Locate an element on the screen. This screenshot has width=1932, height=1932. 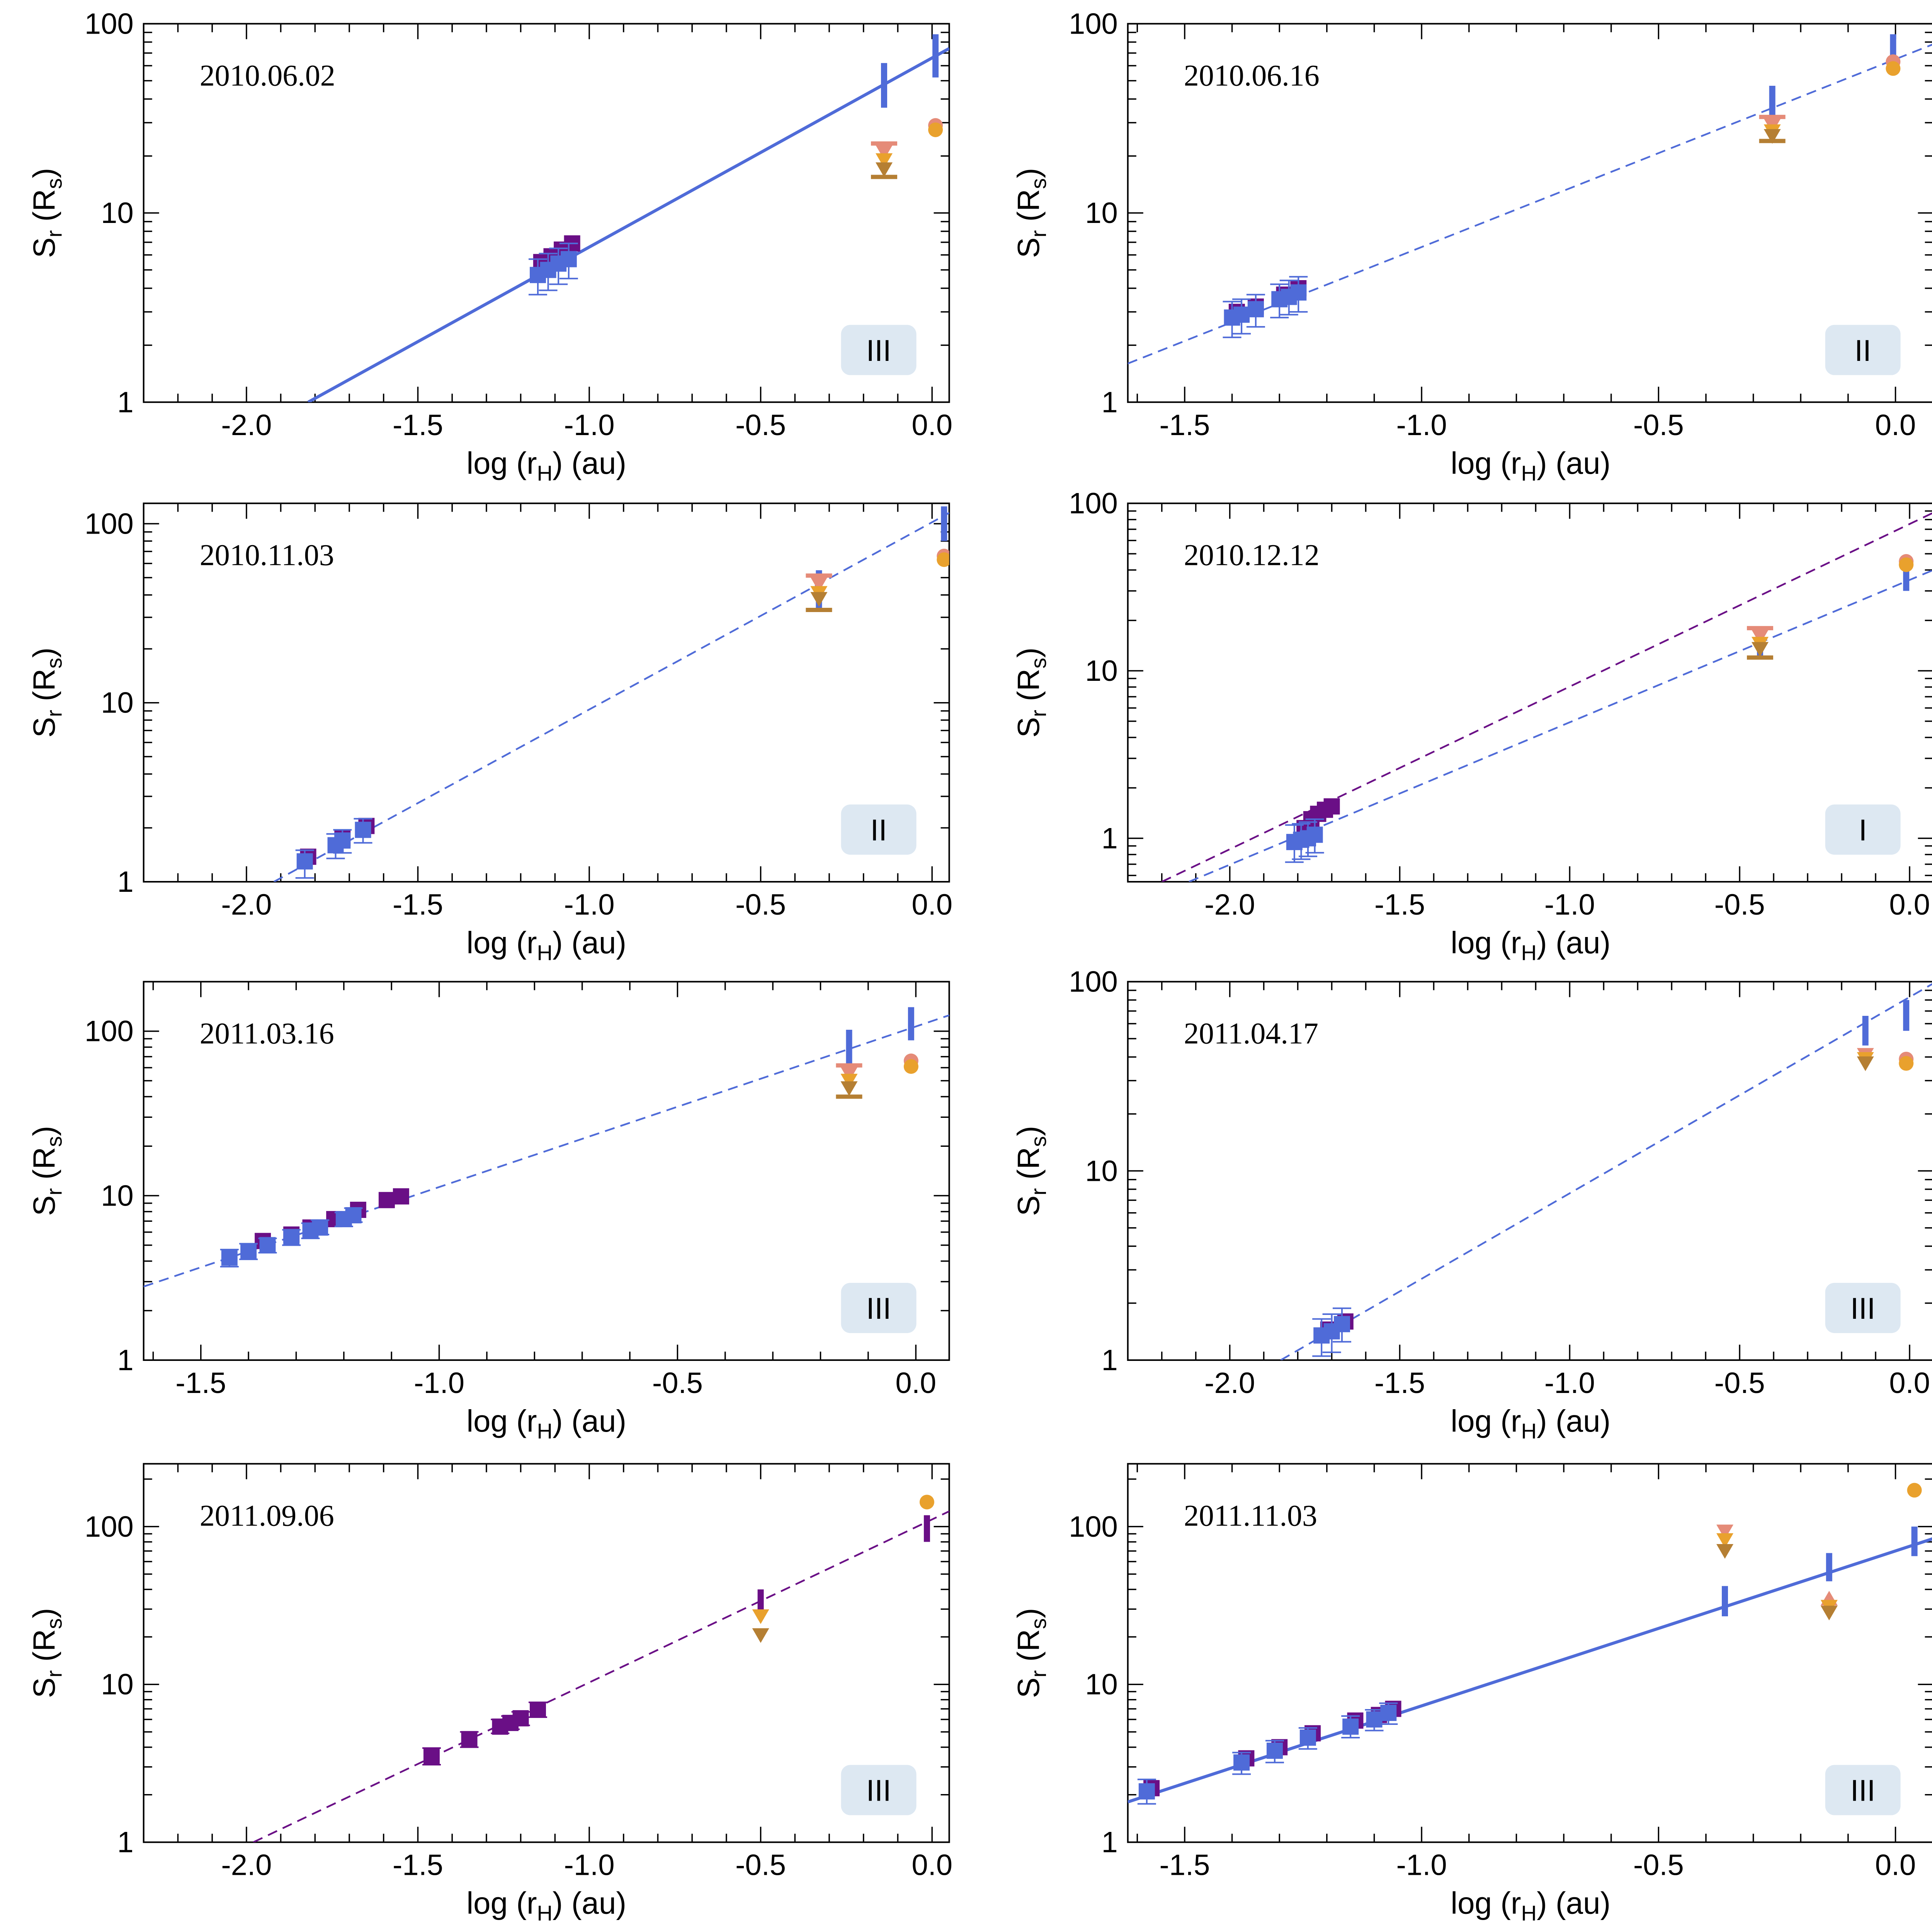
plot-frame is located at coordinates (1530, 692).